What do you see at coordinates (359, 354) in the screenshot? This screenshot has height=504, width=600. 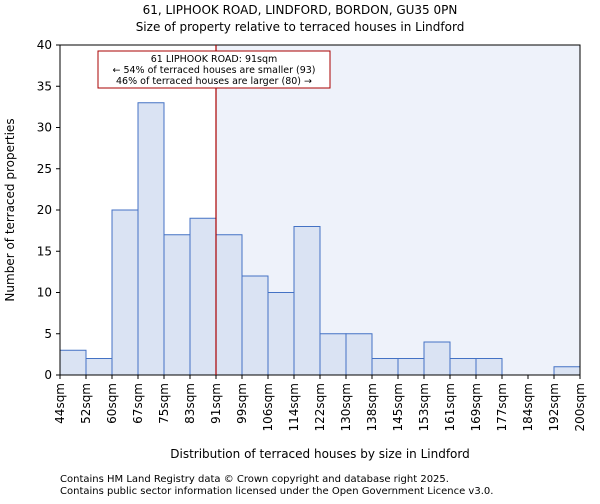 I see `bar-130sqm` at bounding box center [359, 354].